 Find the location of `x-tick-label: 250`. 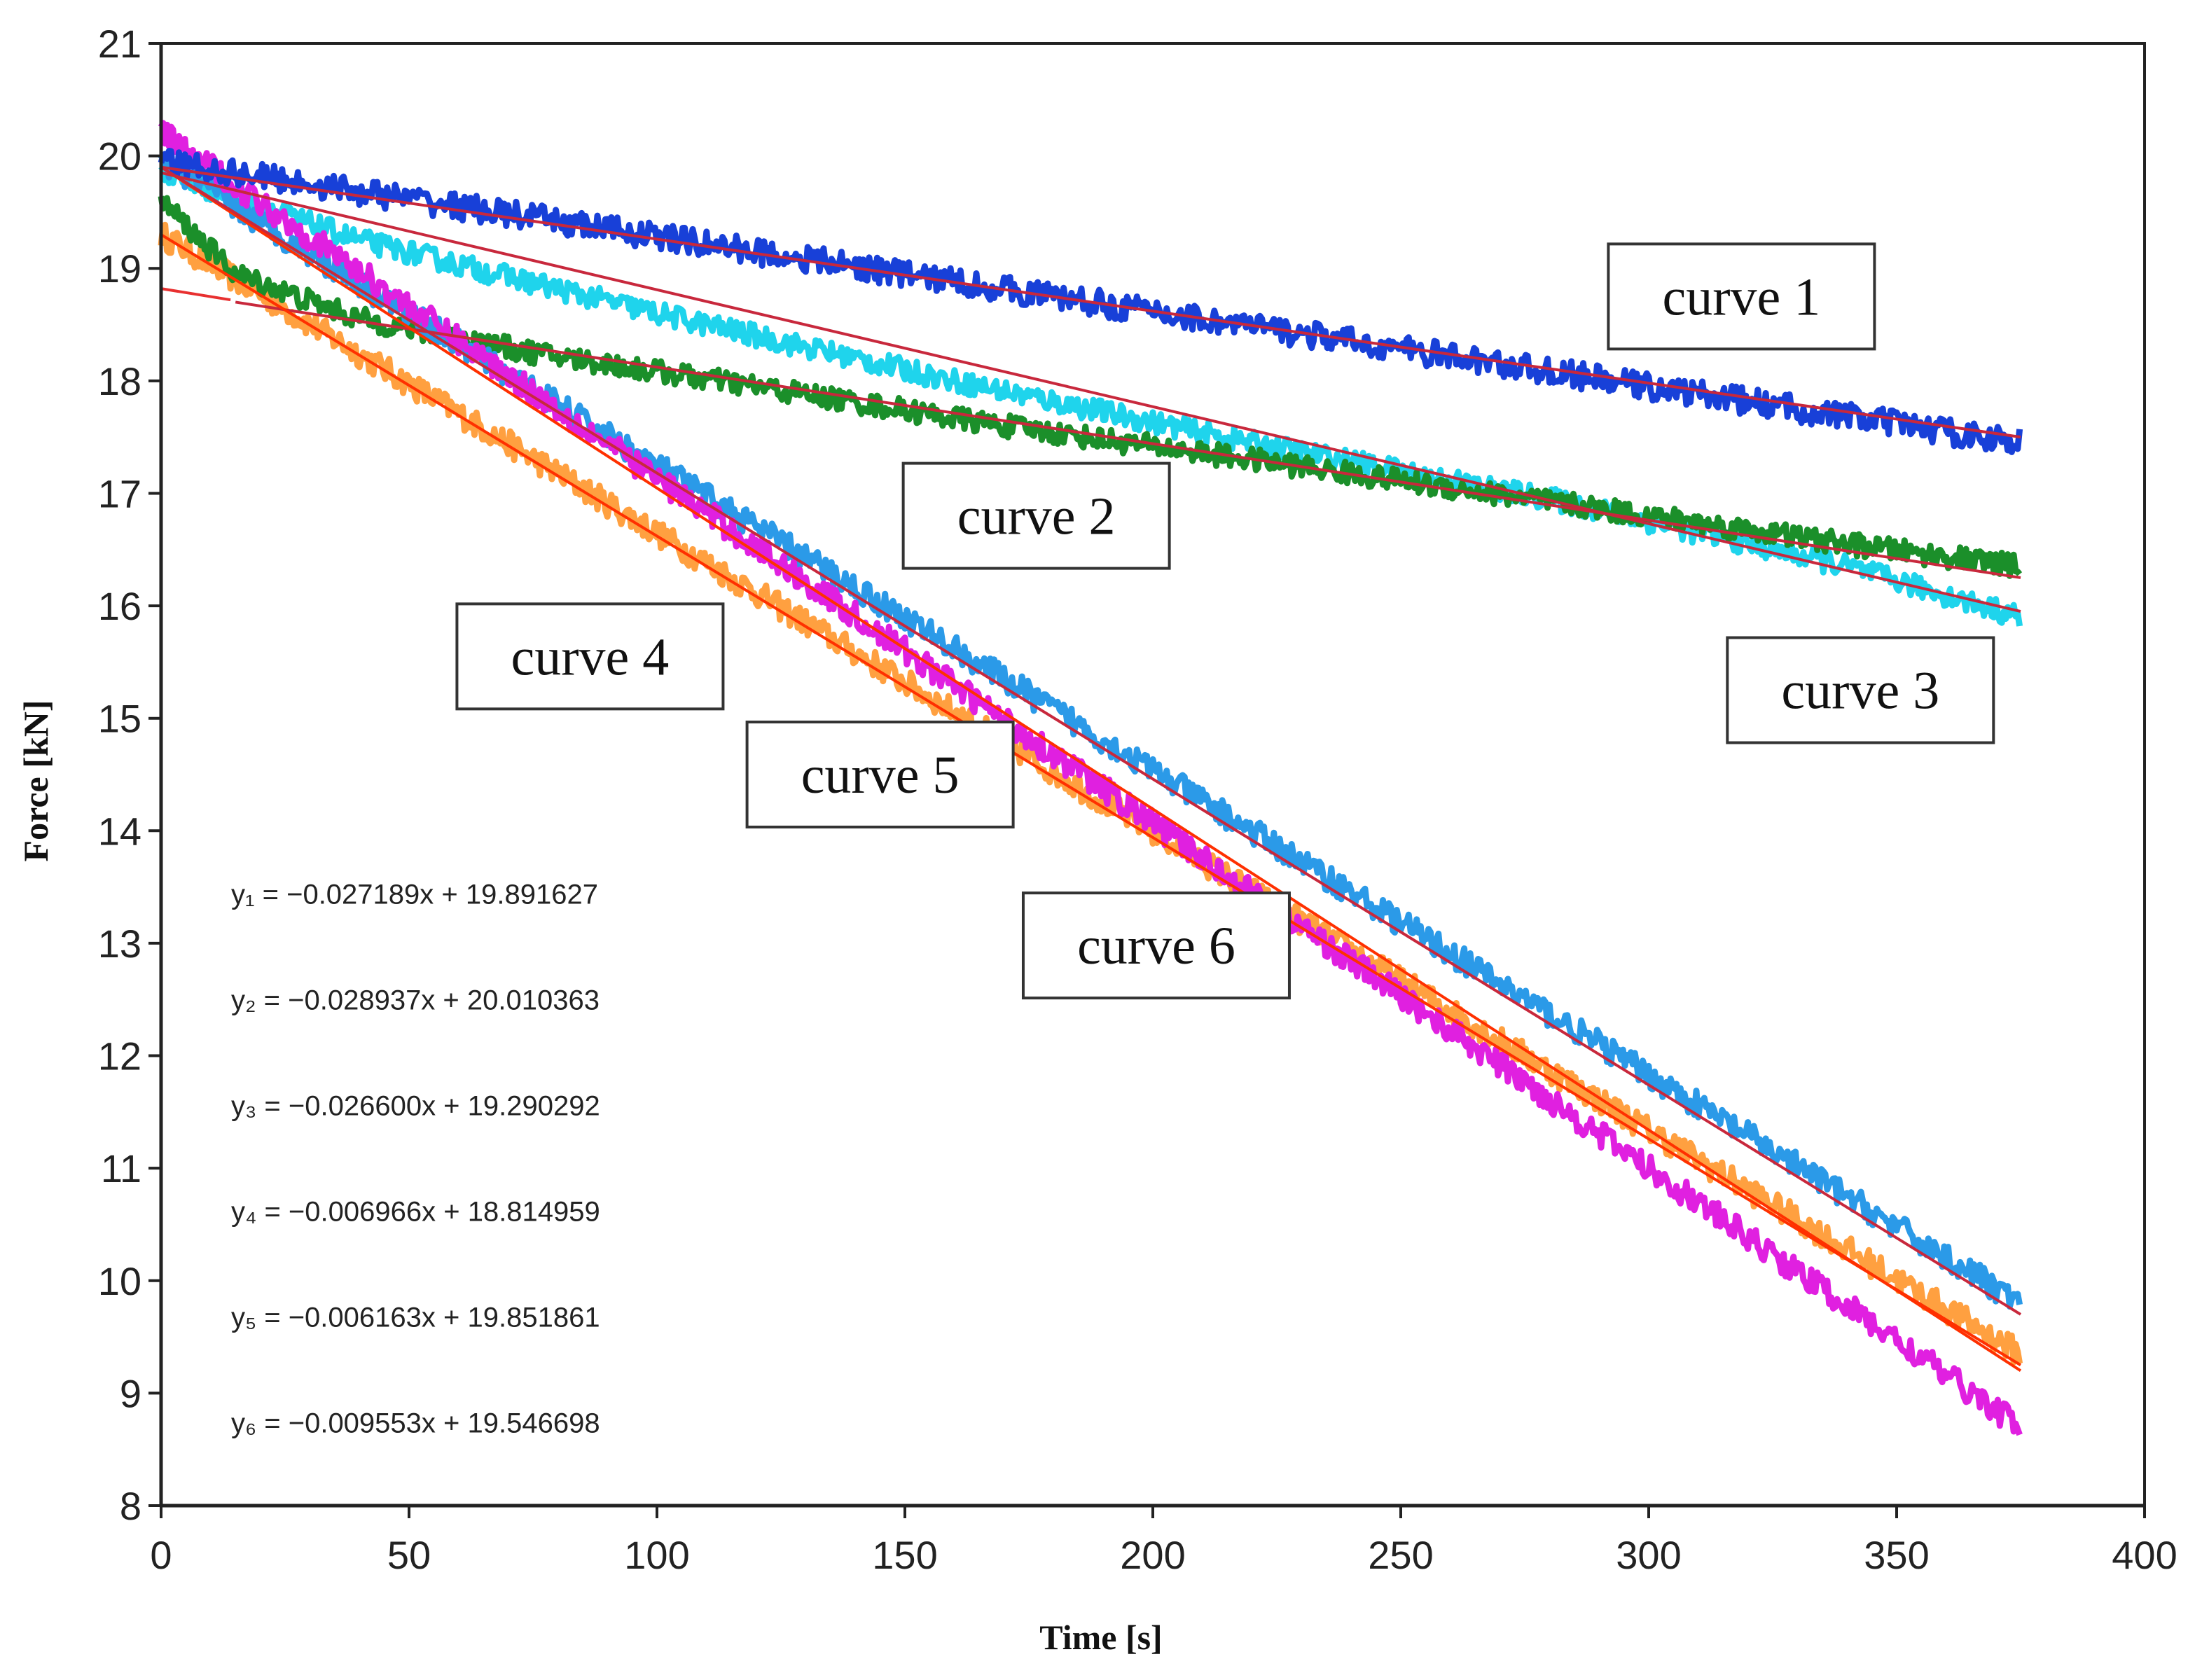

x-tick-label: 250 is located at coordinates (1400, 1555).